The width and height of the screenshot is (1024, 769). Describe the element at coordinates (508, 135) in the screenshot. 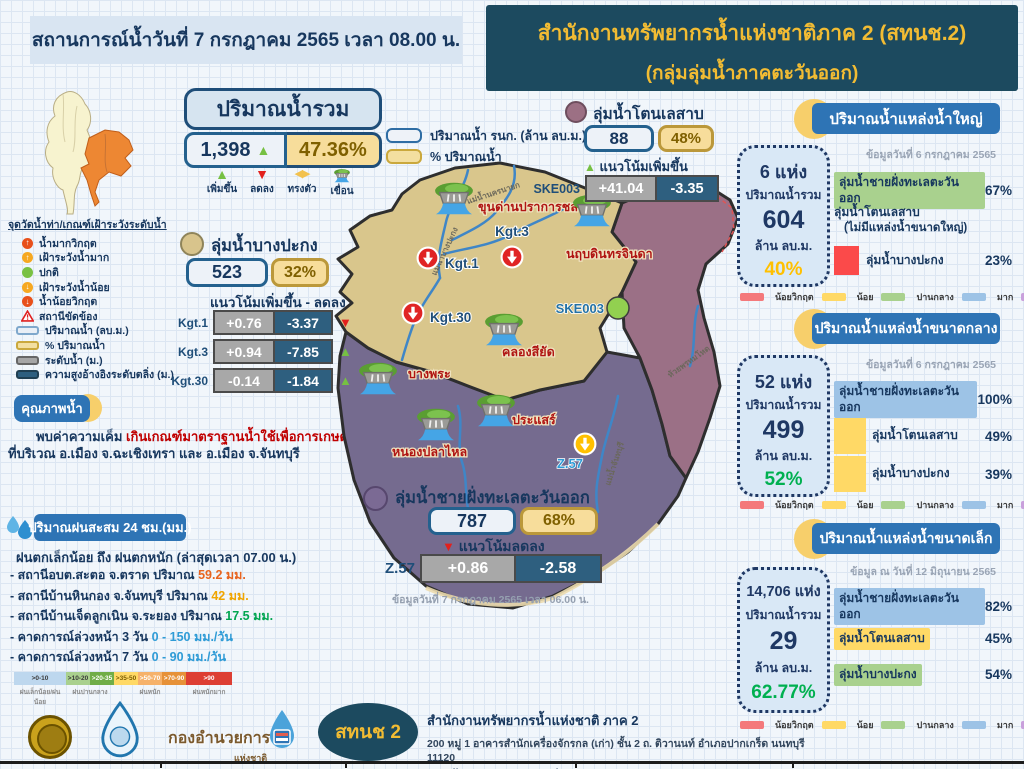

I see `volume-box-label: ปริมาณน้ำ รนก. (ล้าน ลบ.ม.)` at that location.